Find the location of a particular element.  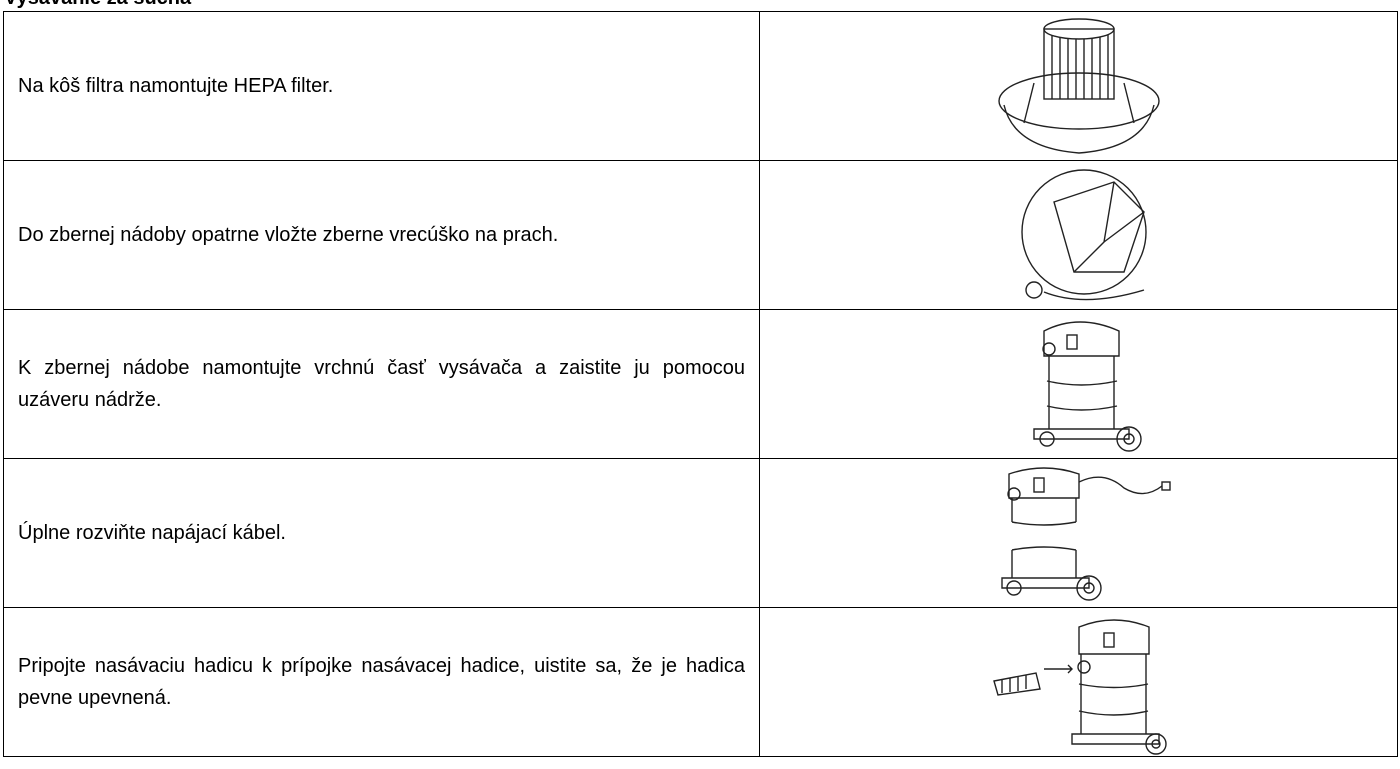

heading: Vysávanie za sucha is located at coordinates (97, 5).